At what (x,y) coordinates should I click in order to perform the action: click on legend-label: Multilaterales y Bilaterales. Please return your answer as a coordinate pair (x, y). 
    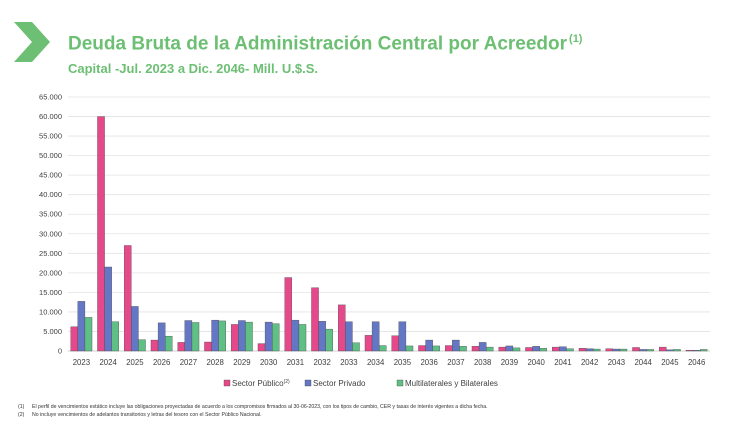
    Looking at the image, I should click on (451, 383).